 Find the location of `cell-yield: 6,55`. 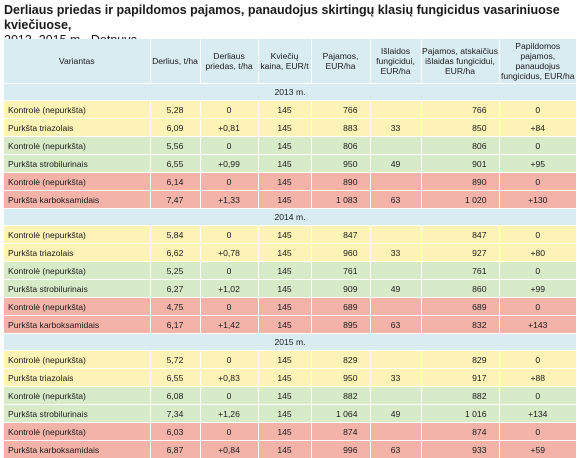

cell-yield: 6,55 is located at coordinates (175, 164).